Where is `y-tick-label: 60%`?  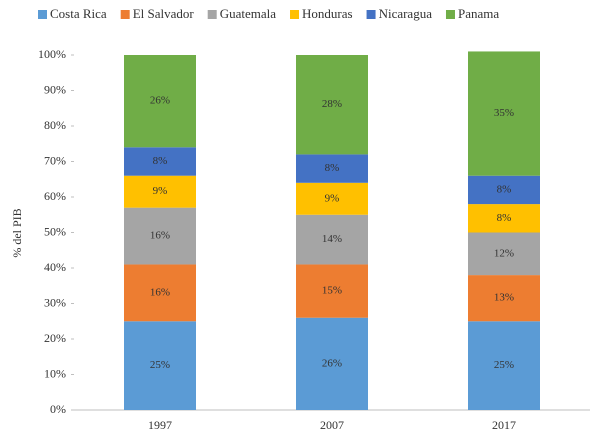 y-tick-label: 60% is located at coordinates (55, 196).